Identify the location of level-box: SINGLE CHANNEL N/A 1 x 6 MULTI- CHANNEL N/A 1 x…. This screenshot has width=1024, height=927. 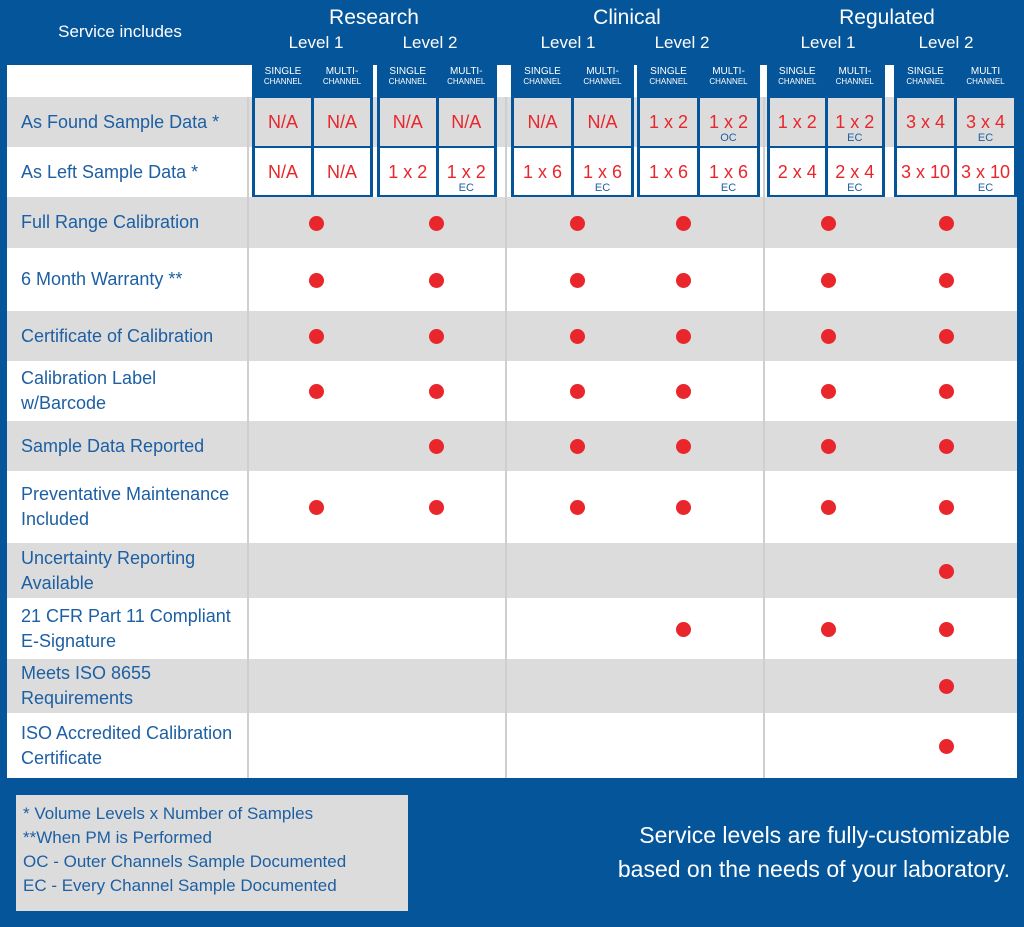
(572, 131).